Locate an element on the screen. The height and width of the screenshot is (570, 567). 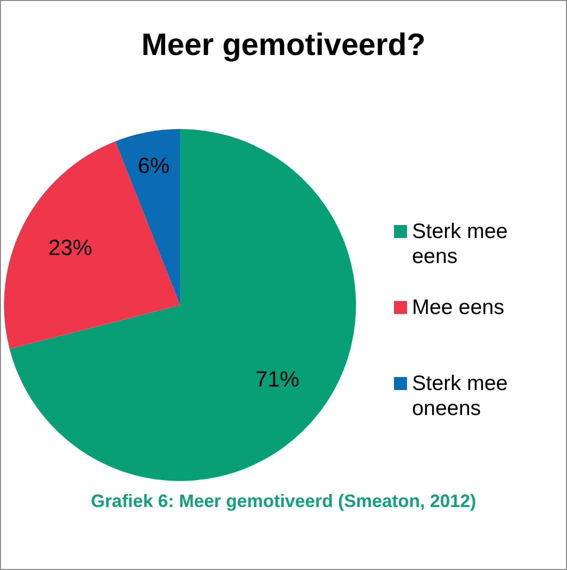
legend-label: Sterk mee oneens is located at coordinates (460, 396).